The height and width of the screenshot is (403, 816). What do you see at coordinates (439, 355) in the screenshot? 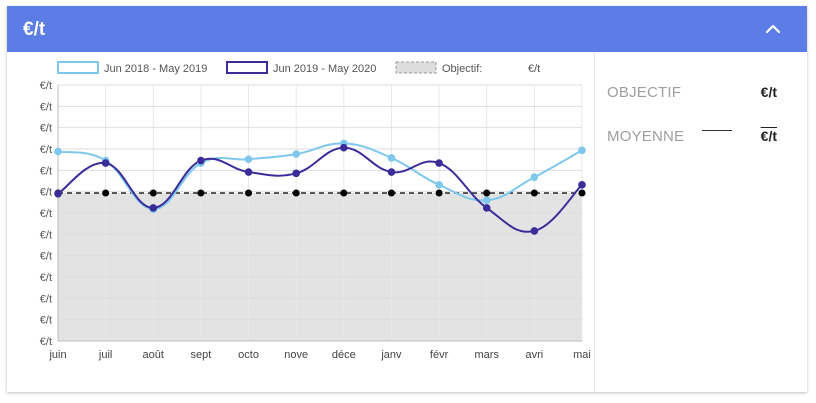
I see `x-tick-label-févr: févr` at bounding box center [439, 355].